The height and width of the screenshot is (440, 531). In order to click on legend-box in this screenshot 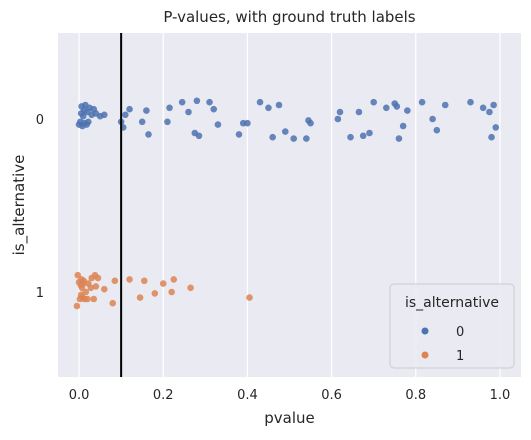, I will do `click(452, 326)`.